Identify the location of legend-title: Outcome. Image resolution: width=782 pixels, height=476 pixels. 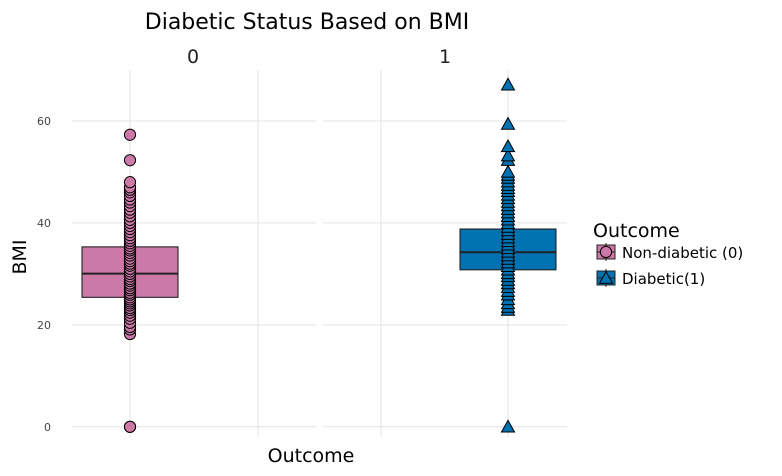
(636, 231).